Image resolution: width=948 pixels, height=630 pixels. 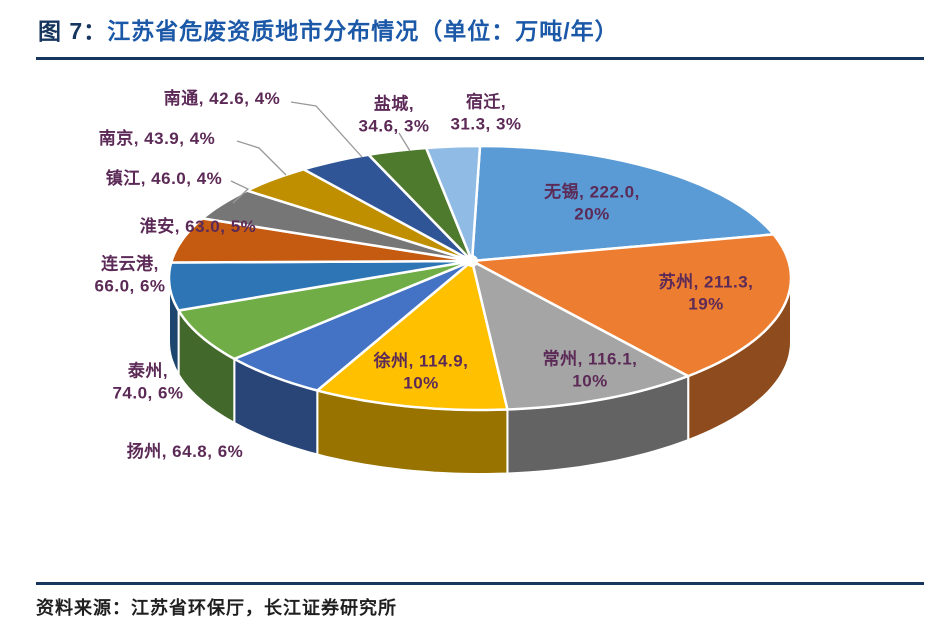 I want to click on figure-number: 图 7：, so click(x=73, y=31).